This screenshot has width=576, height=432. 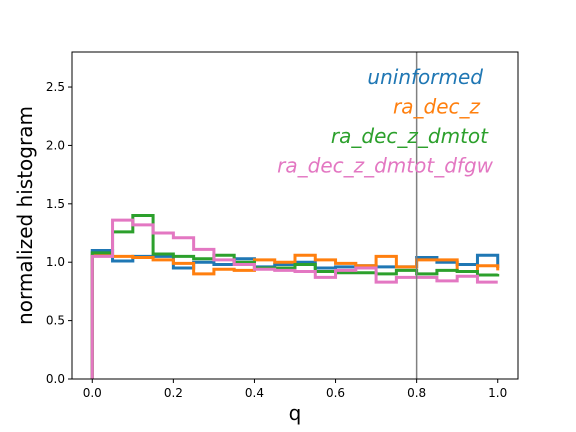 What do you see at coordinates (410, 136) in the screenshot?
I see `legend-label-ra-dec-z-dmtot: ra_dec_z_dmtot` at bounding box center [410, 136].